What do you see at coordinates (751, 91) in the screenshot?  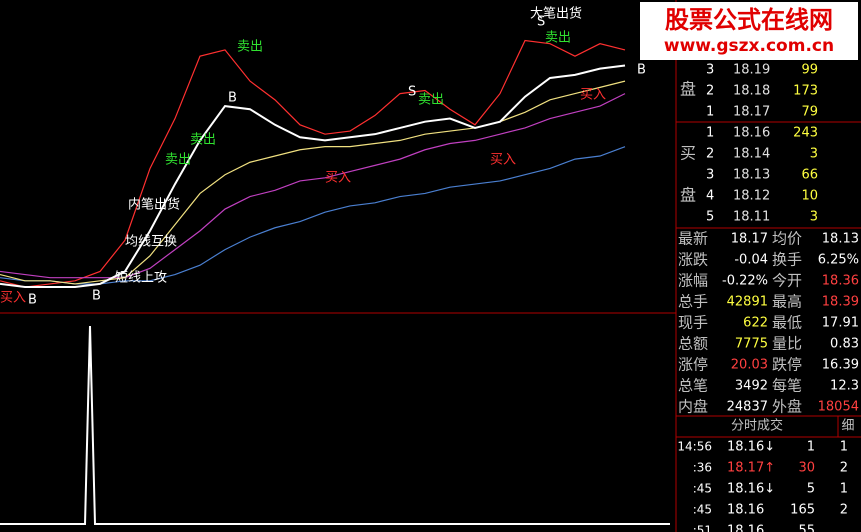 I see `price: 18.18` at bounding box center [751, 91].